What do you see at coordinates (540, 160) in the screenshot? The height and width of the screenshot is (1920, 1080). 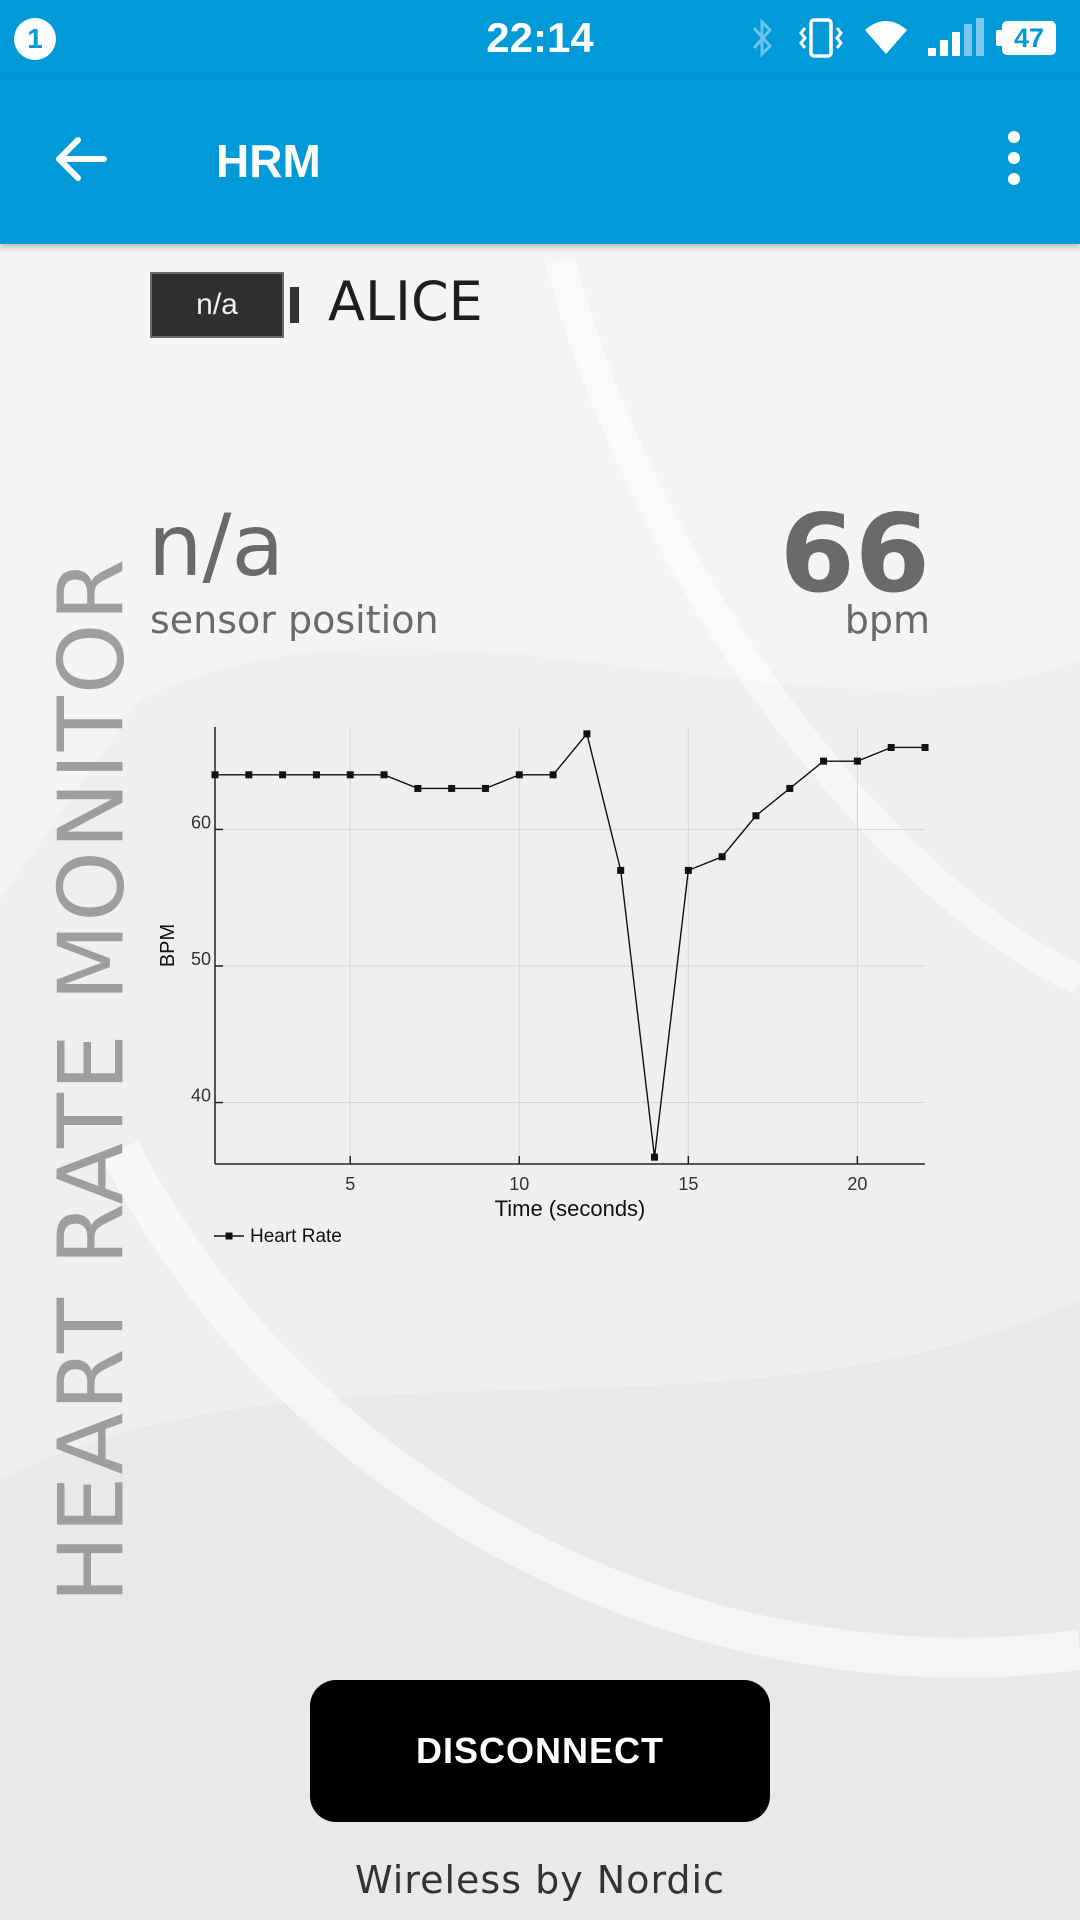 I see `app-bar: HRM` at bounding box center [540, 160].